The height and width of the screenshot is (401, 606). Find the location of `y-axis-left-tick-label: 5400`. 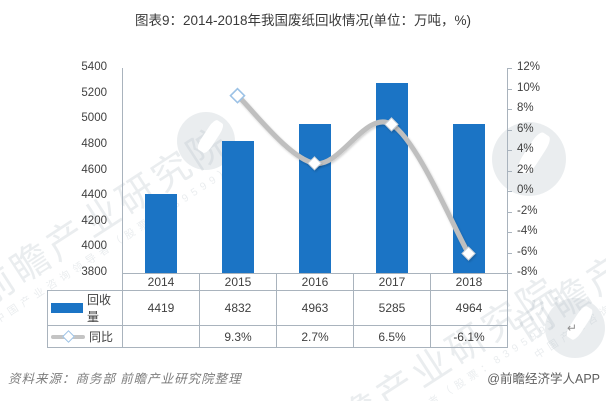

y-axis-left-tick-label: 5400 is located at coordinates (94, 67).